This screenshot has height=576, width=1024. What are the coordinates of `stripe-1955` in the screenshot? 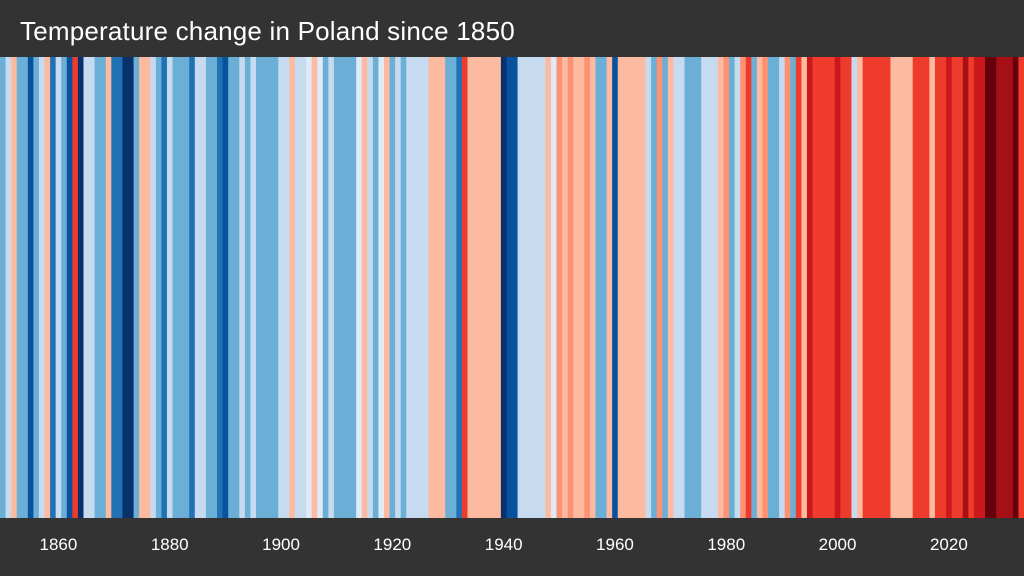 It's located at (587, 287).